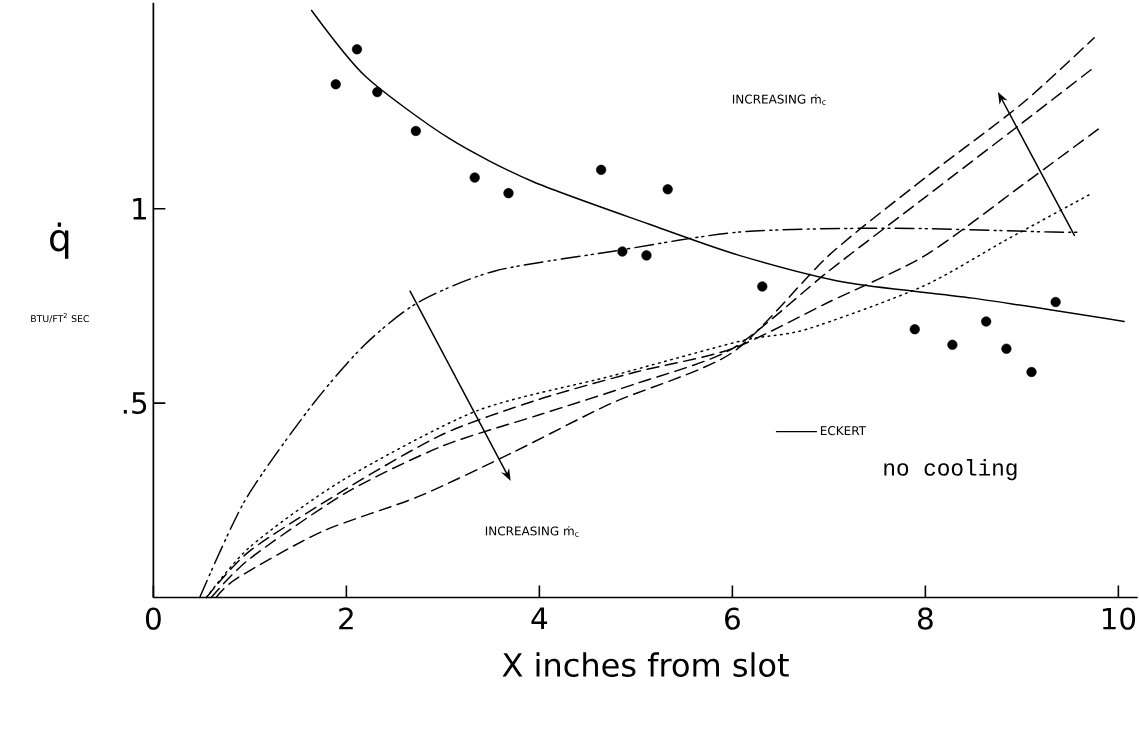 This screenshot has width=1139, height=734. What do you see at coordinates (925, 618) in the screenshot?
I see `x-tick-label: 8` at bounding box center [925, 618].